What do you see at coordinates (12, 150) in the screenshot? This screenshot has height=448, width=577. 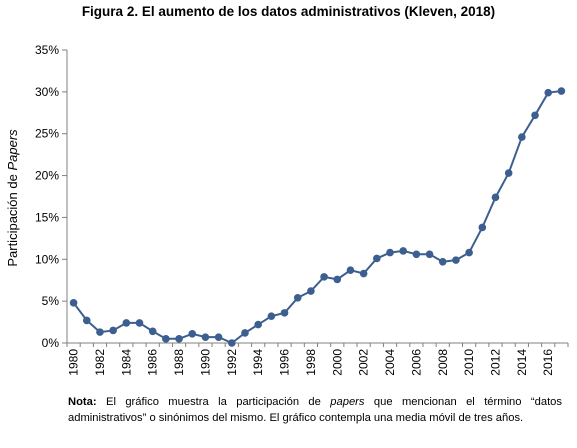 I see `y-axis-label-italic: Papers` at bounding box center [12, 150].